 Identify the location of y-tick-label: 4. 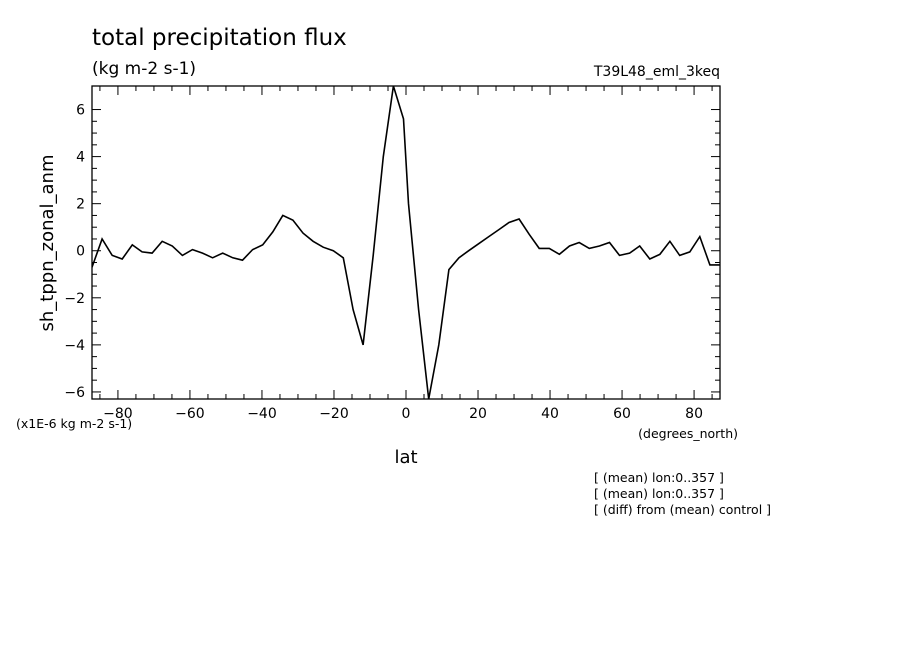
(80, 158).